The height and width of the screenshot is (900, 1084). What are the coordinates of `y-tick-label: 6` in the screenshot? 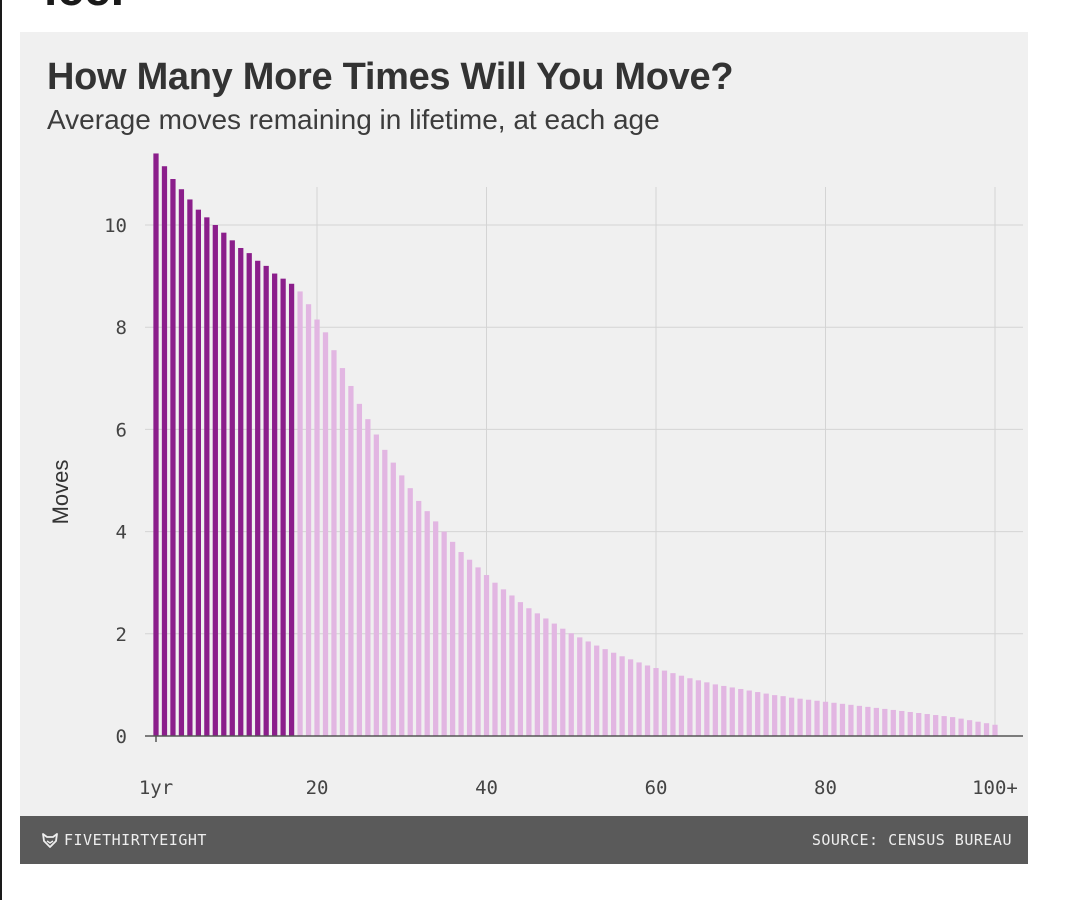 It's located at (121, 430).